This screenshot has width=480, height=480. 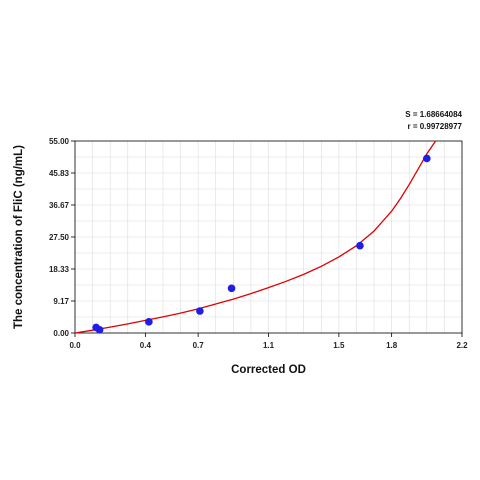 What do you see at coordinates (435, 126) in the screenshot?
I see `stat-r-value: r = 0.99728977` at bounding box center [435, 126].